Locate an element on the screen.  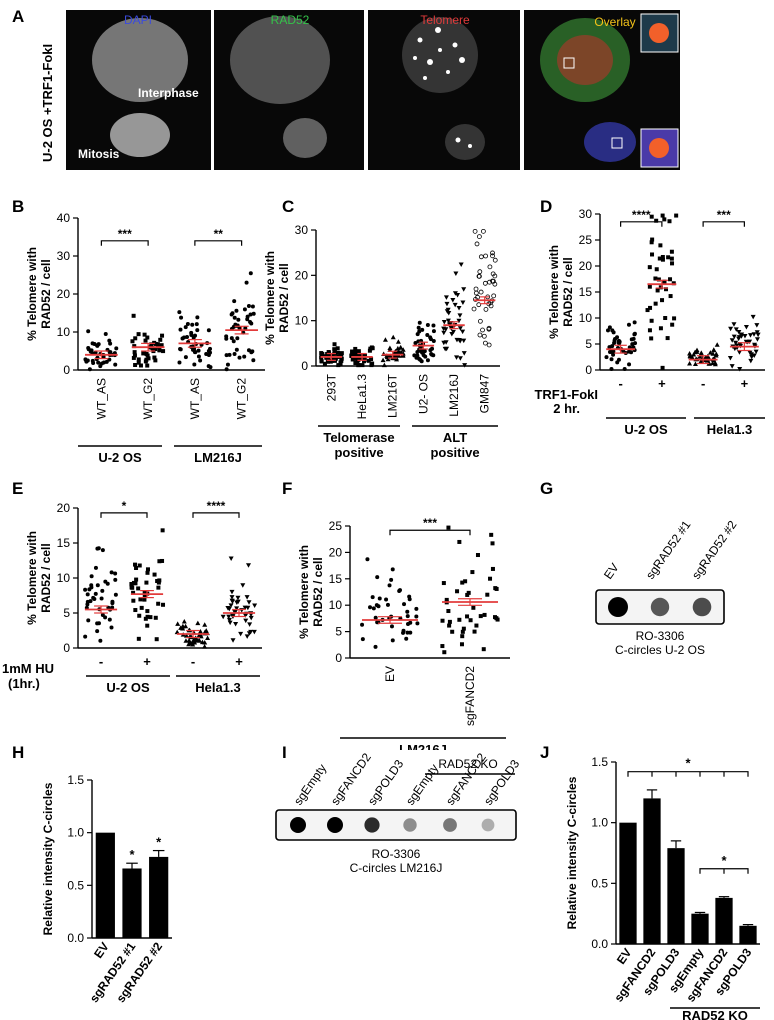
panel-i-caption-1: RO-3306 is located at coordinates (396, 854).